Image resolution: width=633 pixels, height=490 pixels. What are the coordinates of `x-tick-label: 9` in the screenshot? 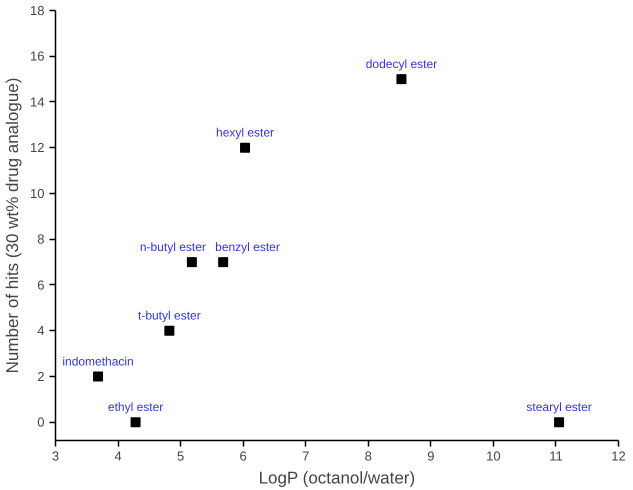 It's located at (430, 456).